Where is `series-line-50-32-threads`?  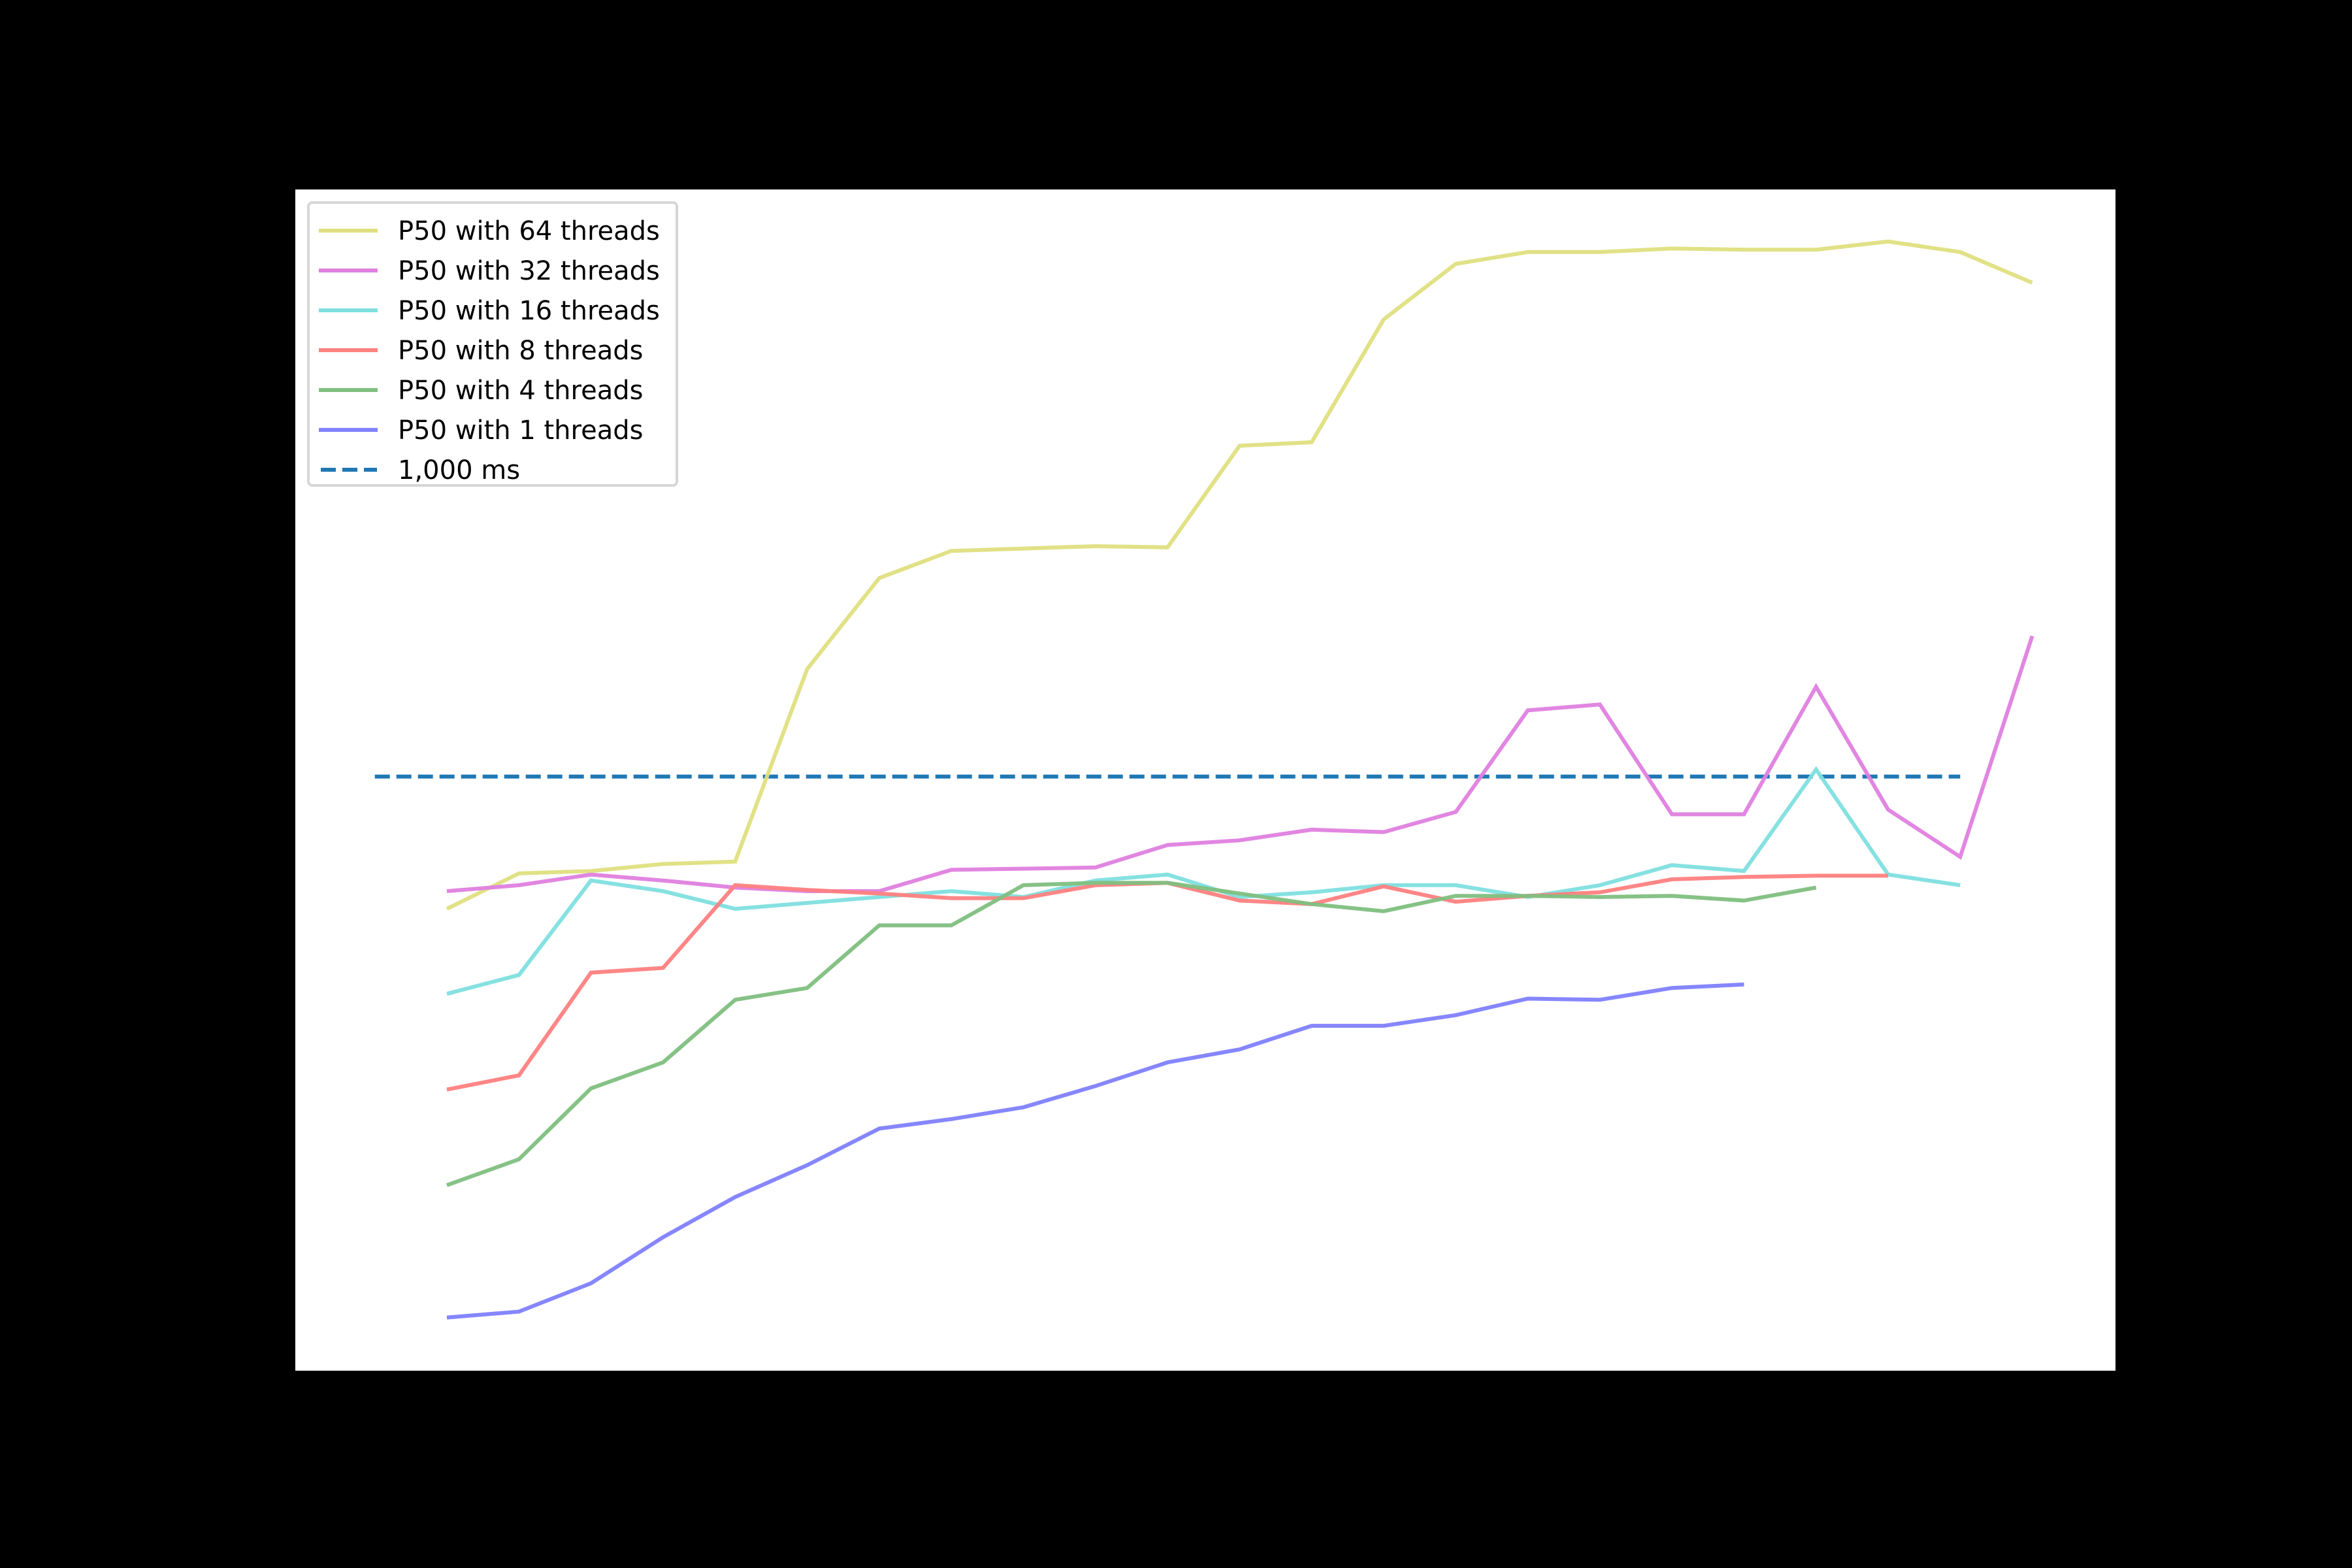
series-line-50-32-threads is located at coordinates (1240, 764).